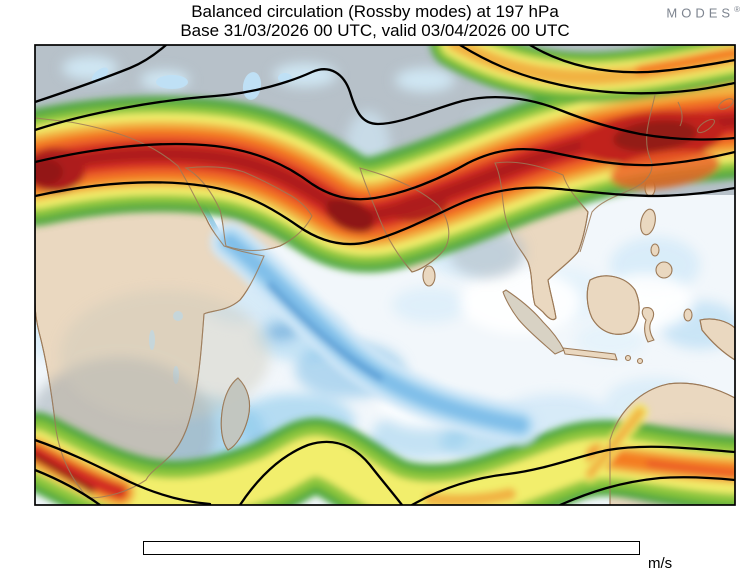 This screenshot has width=750, height=574. I want to click on contour-1180-east, so click(596, 70).